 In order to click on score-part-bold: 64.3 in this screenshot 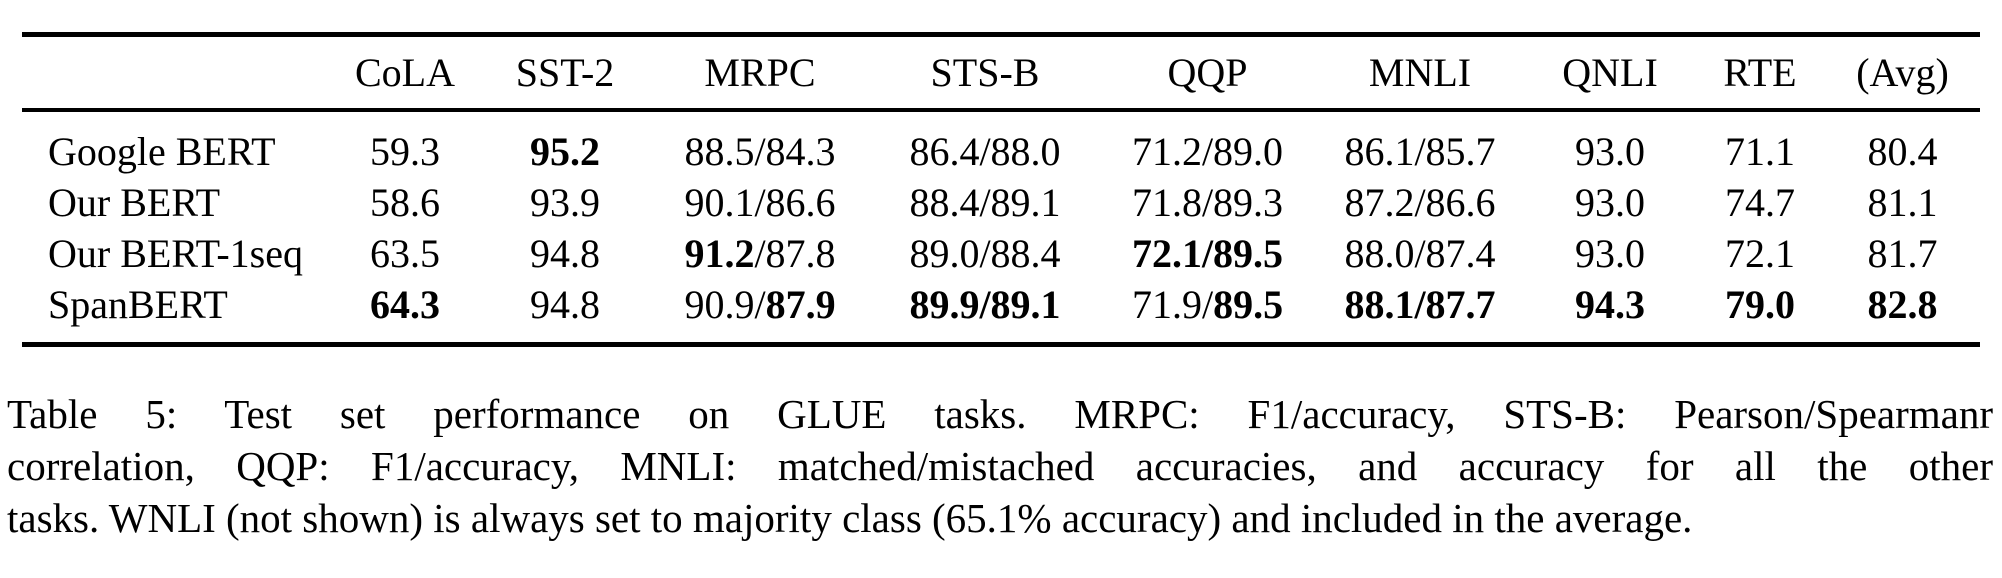, I will do `click(405, 304)`.